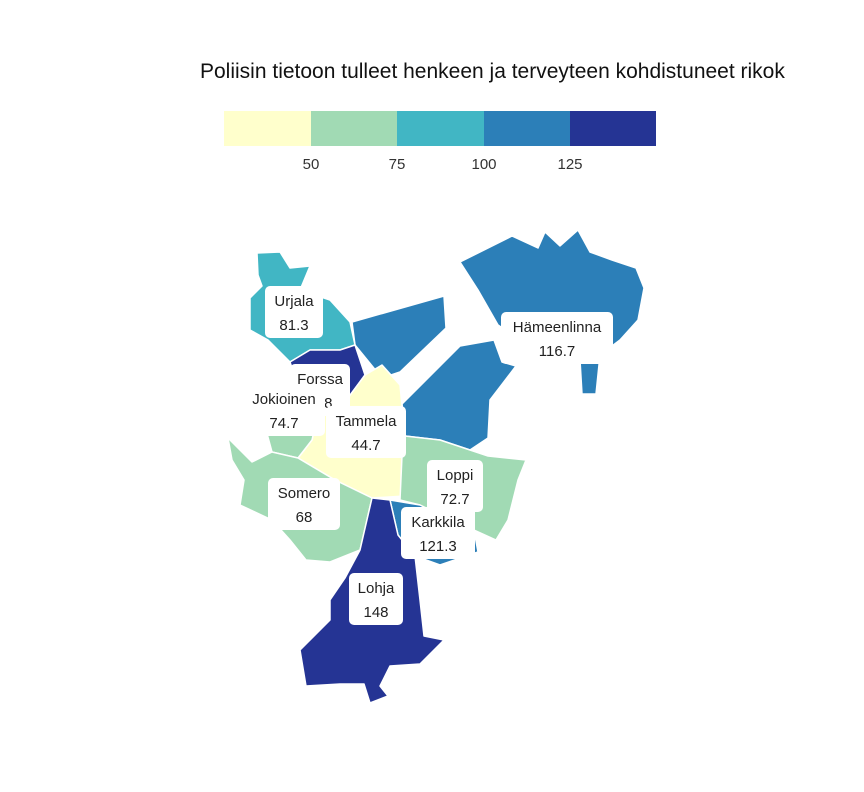  I want to click on label-lohja: Lohja 148, so click(376, 599).